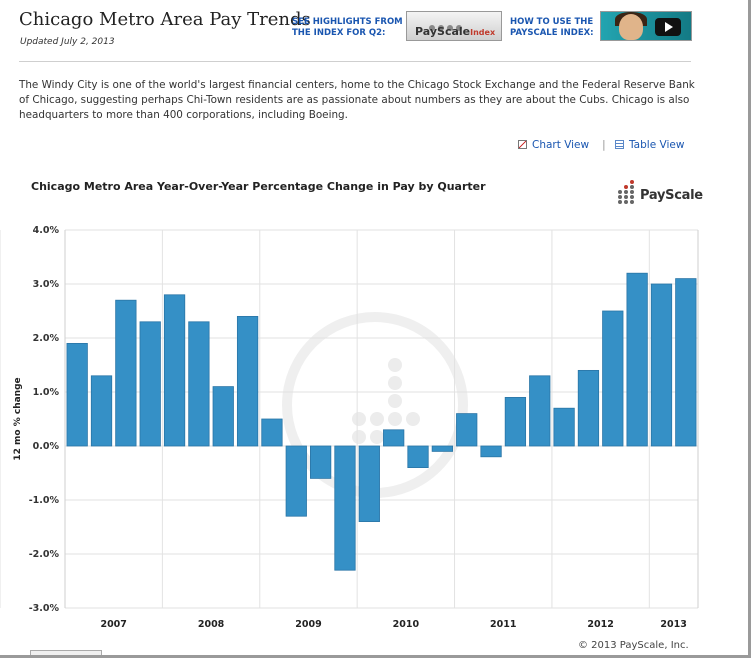 The height and width of the screenshot is (660, 754). I want to click on highlights-link: SEE HIGHLIGHTS FROM THE INDEX FOR Q2:, so click(347, 27).